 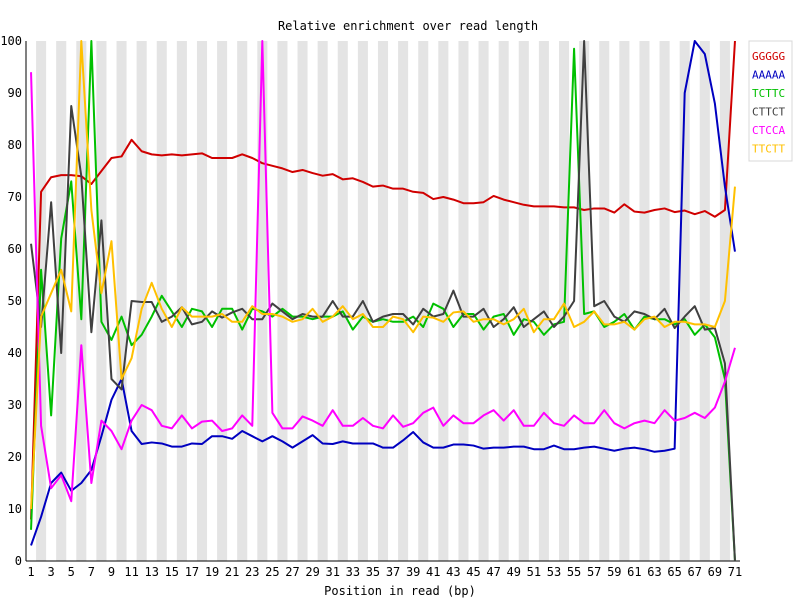 I want to click on x-tick-label: 29, so click(x=312, y=572).